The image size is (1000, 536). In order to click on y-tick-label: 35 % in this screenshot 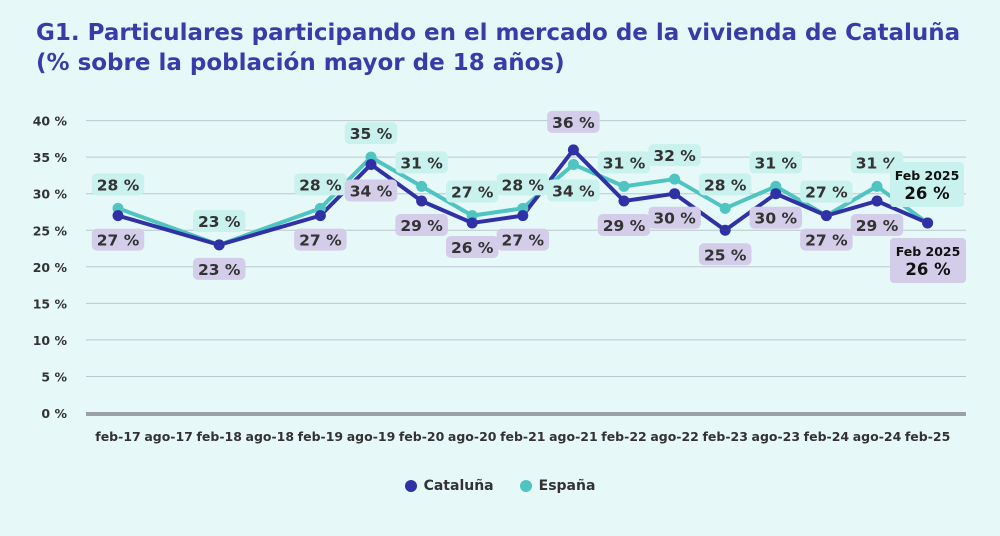, I will do `click(50, 157)`.